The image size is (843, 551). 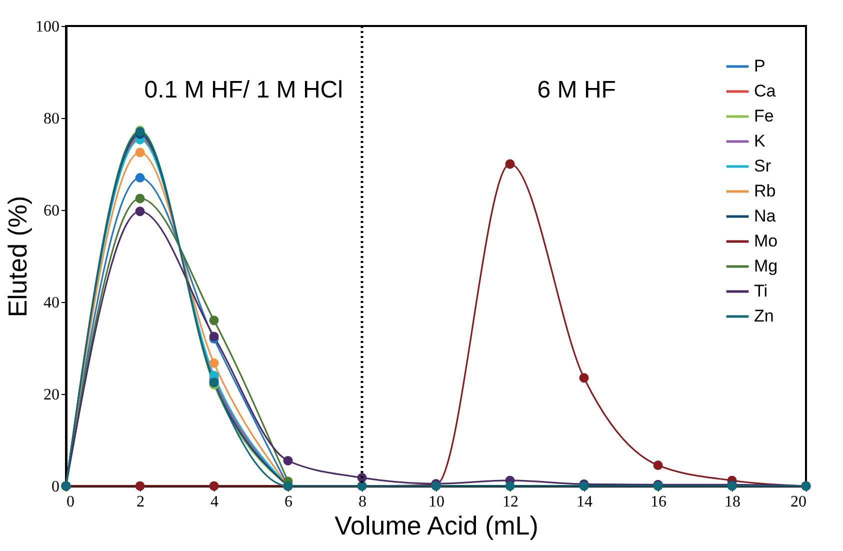 I want to click on x-tick-label: 12, so click(x=510, y=502).